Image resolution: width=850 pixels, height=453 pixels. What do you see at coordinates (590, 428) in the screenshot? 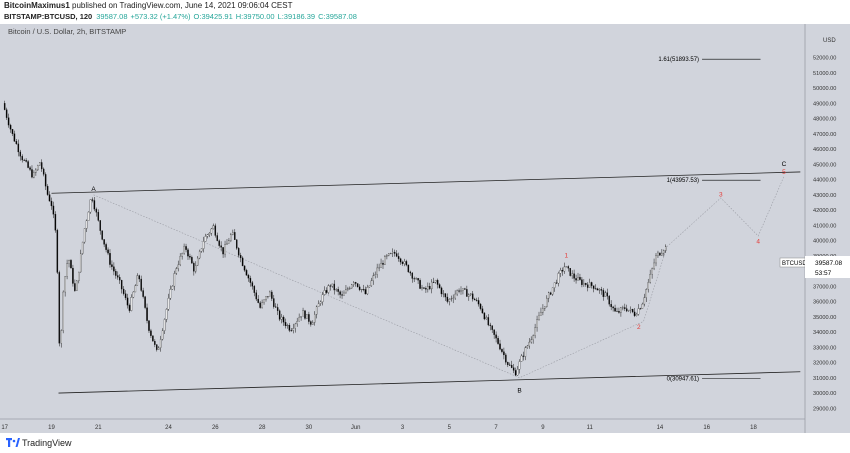
I see `x-tick-label: 11` at bounding box center [590, 428].